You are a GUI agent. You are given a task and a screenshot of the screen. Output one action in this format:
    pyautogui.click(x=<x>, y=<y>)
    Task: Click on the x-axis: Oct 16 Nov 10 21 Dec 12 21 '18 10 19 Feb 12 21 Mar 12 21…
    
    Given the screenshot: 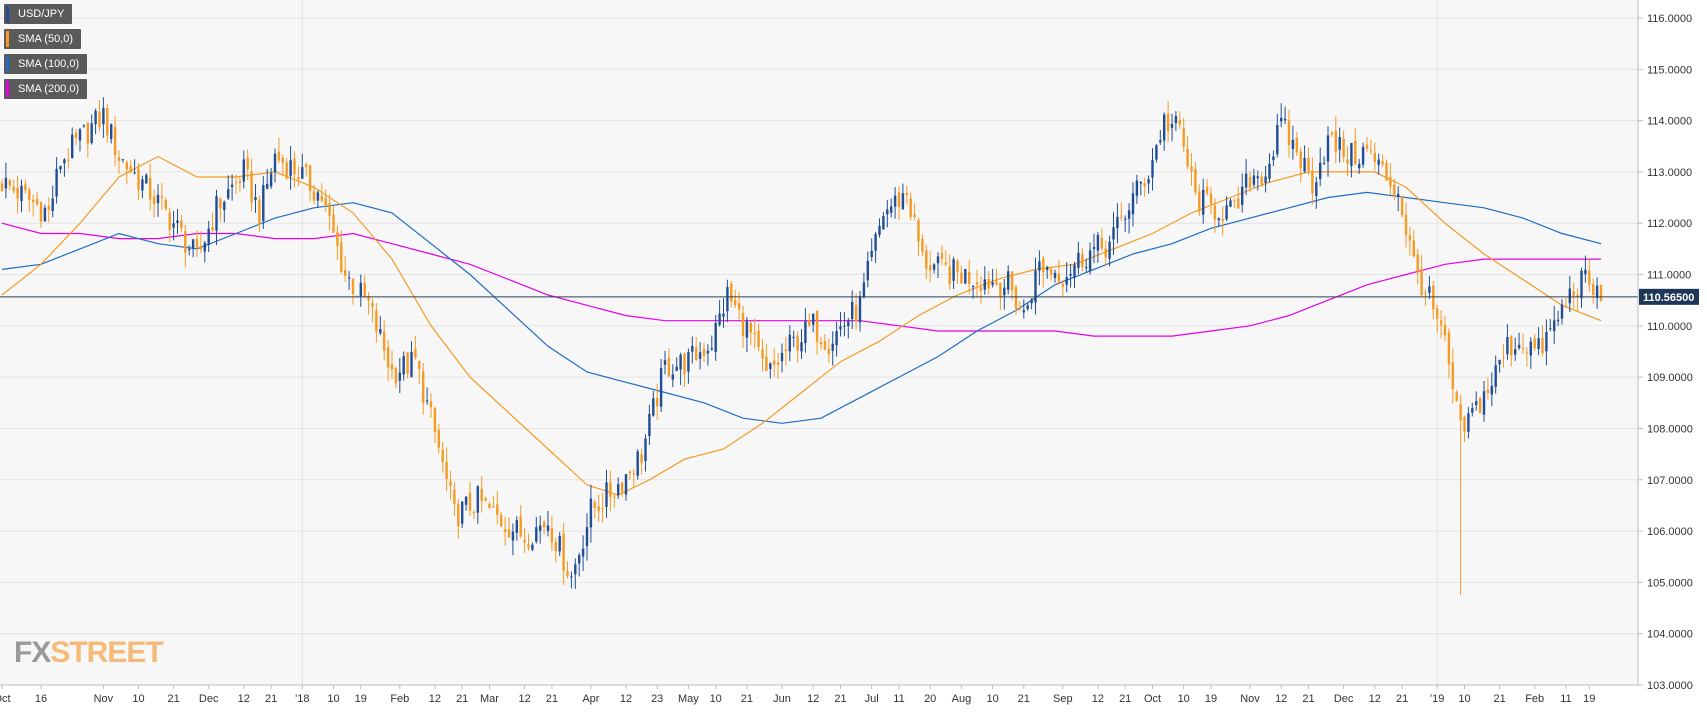 What is the action you would take?
    pyautogui.click(x=797, y=695)
    